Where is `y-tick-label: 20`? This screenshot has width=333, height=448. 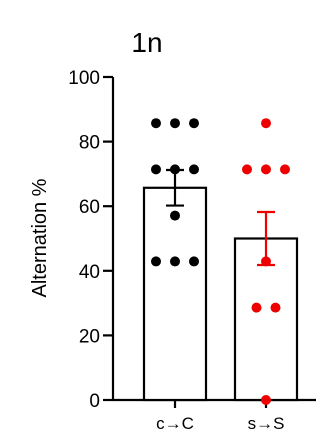 y-tick-label: 20 is located at coordinates (89, 336).